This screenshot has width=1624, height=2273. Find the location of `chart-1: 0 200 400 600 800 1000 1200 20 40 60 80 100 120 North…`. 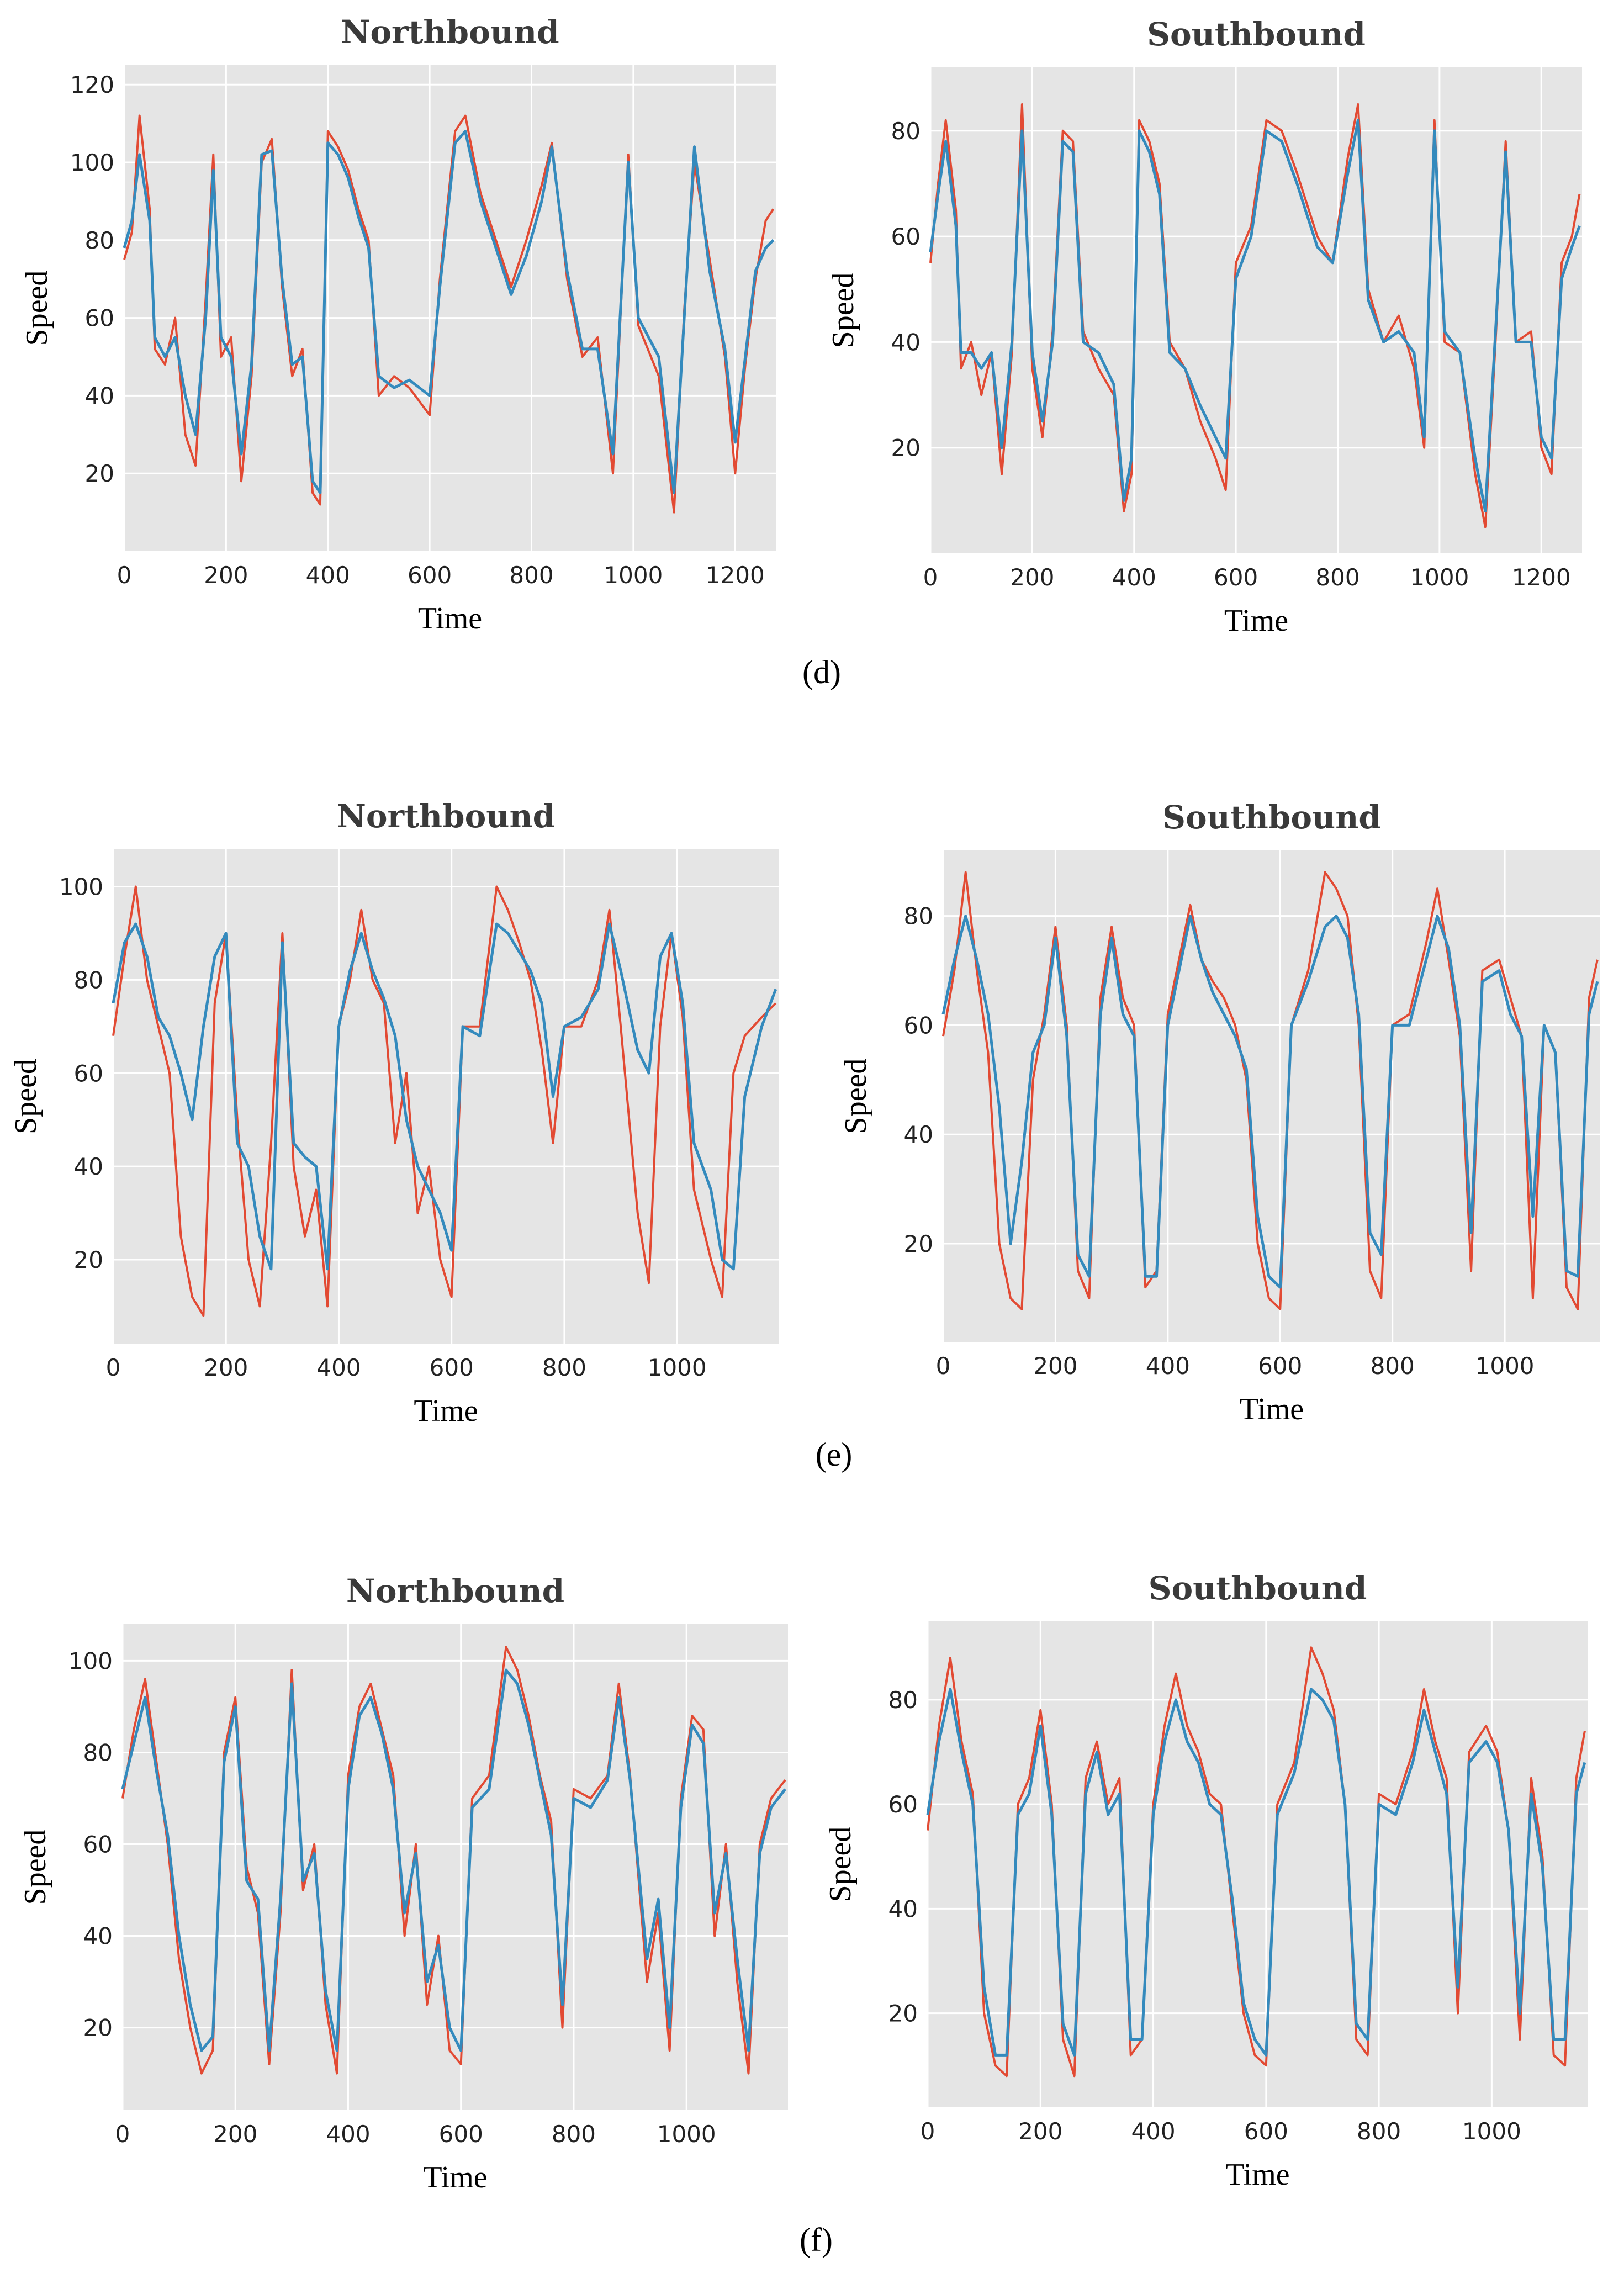

chart-1: 0 200 400 600 800 1000 1200 20 40 60 80 100 120 North… is located at coordinates (398, 324).